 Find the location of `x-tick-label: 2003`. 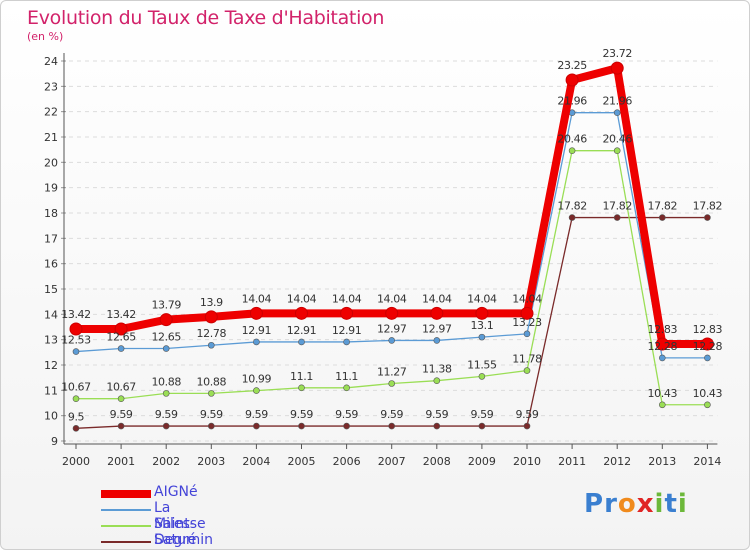

x-tick-label: 2003 is located at coordinates (211, 461).